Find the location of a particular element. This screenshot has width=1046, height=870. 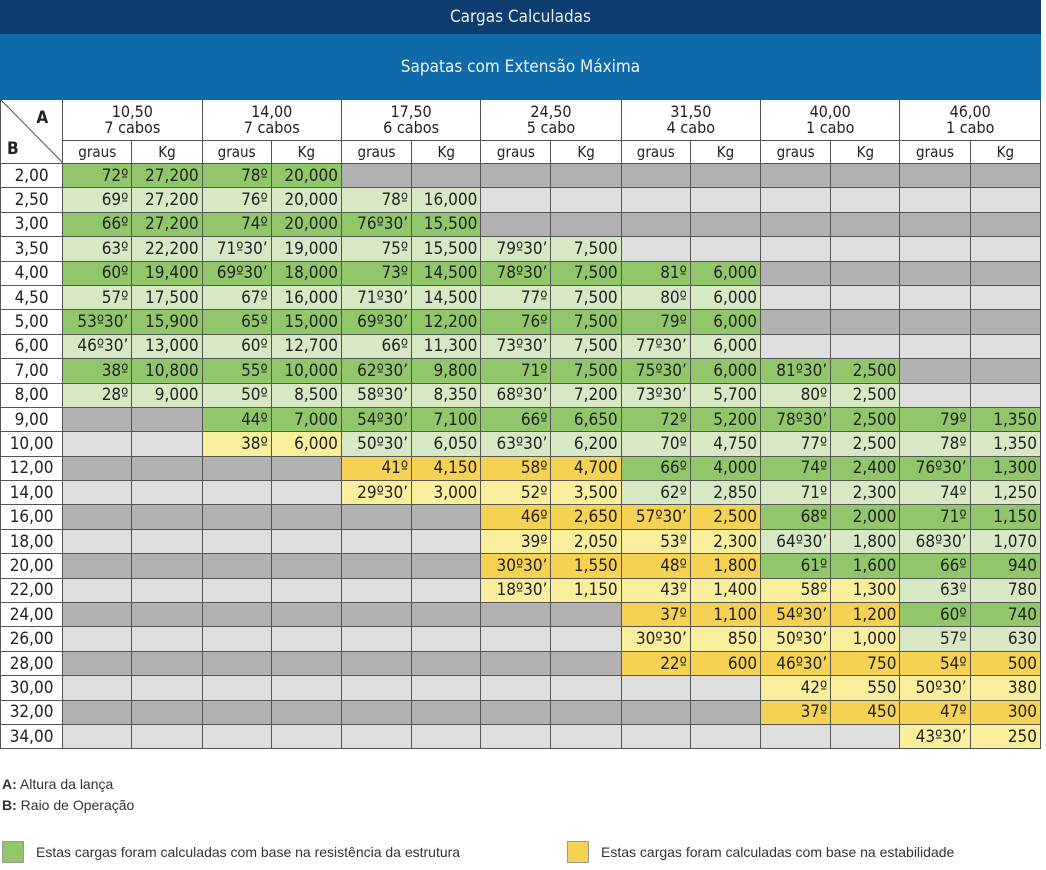

load-cell: 16,000 is located at coordinates (446, 200).